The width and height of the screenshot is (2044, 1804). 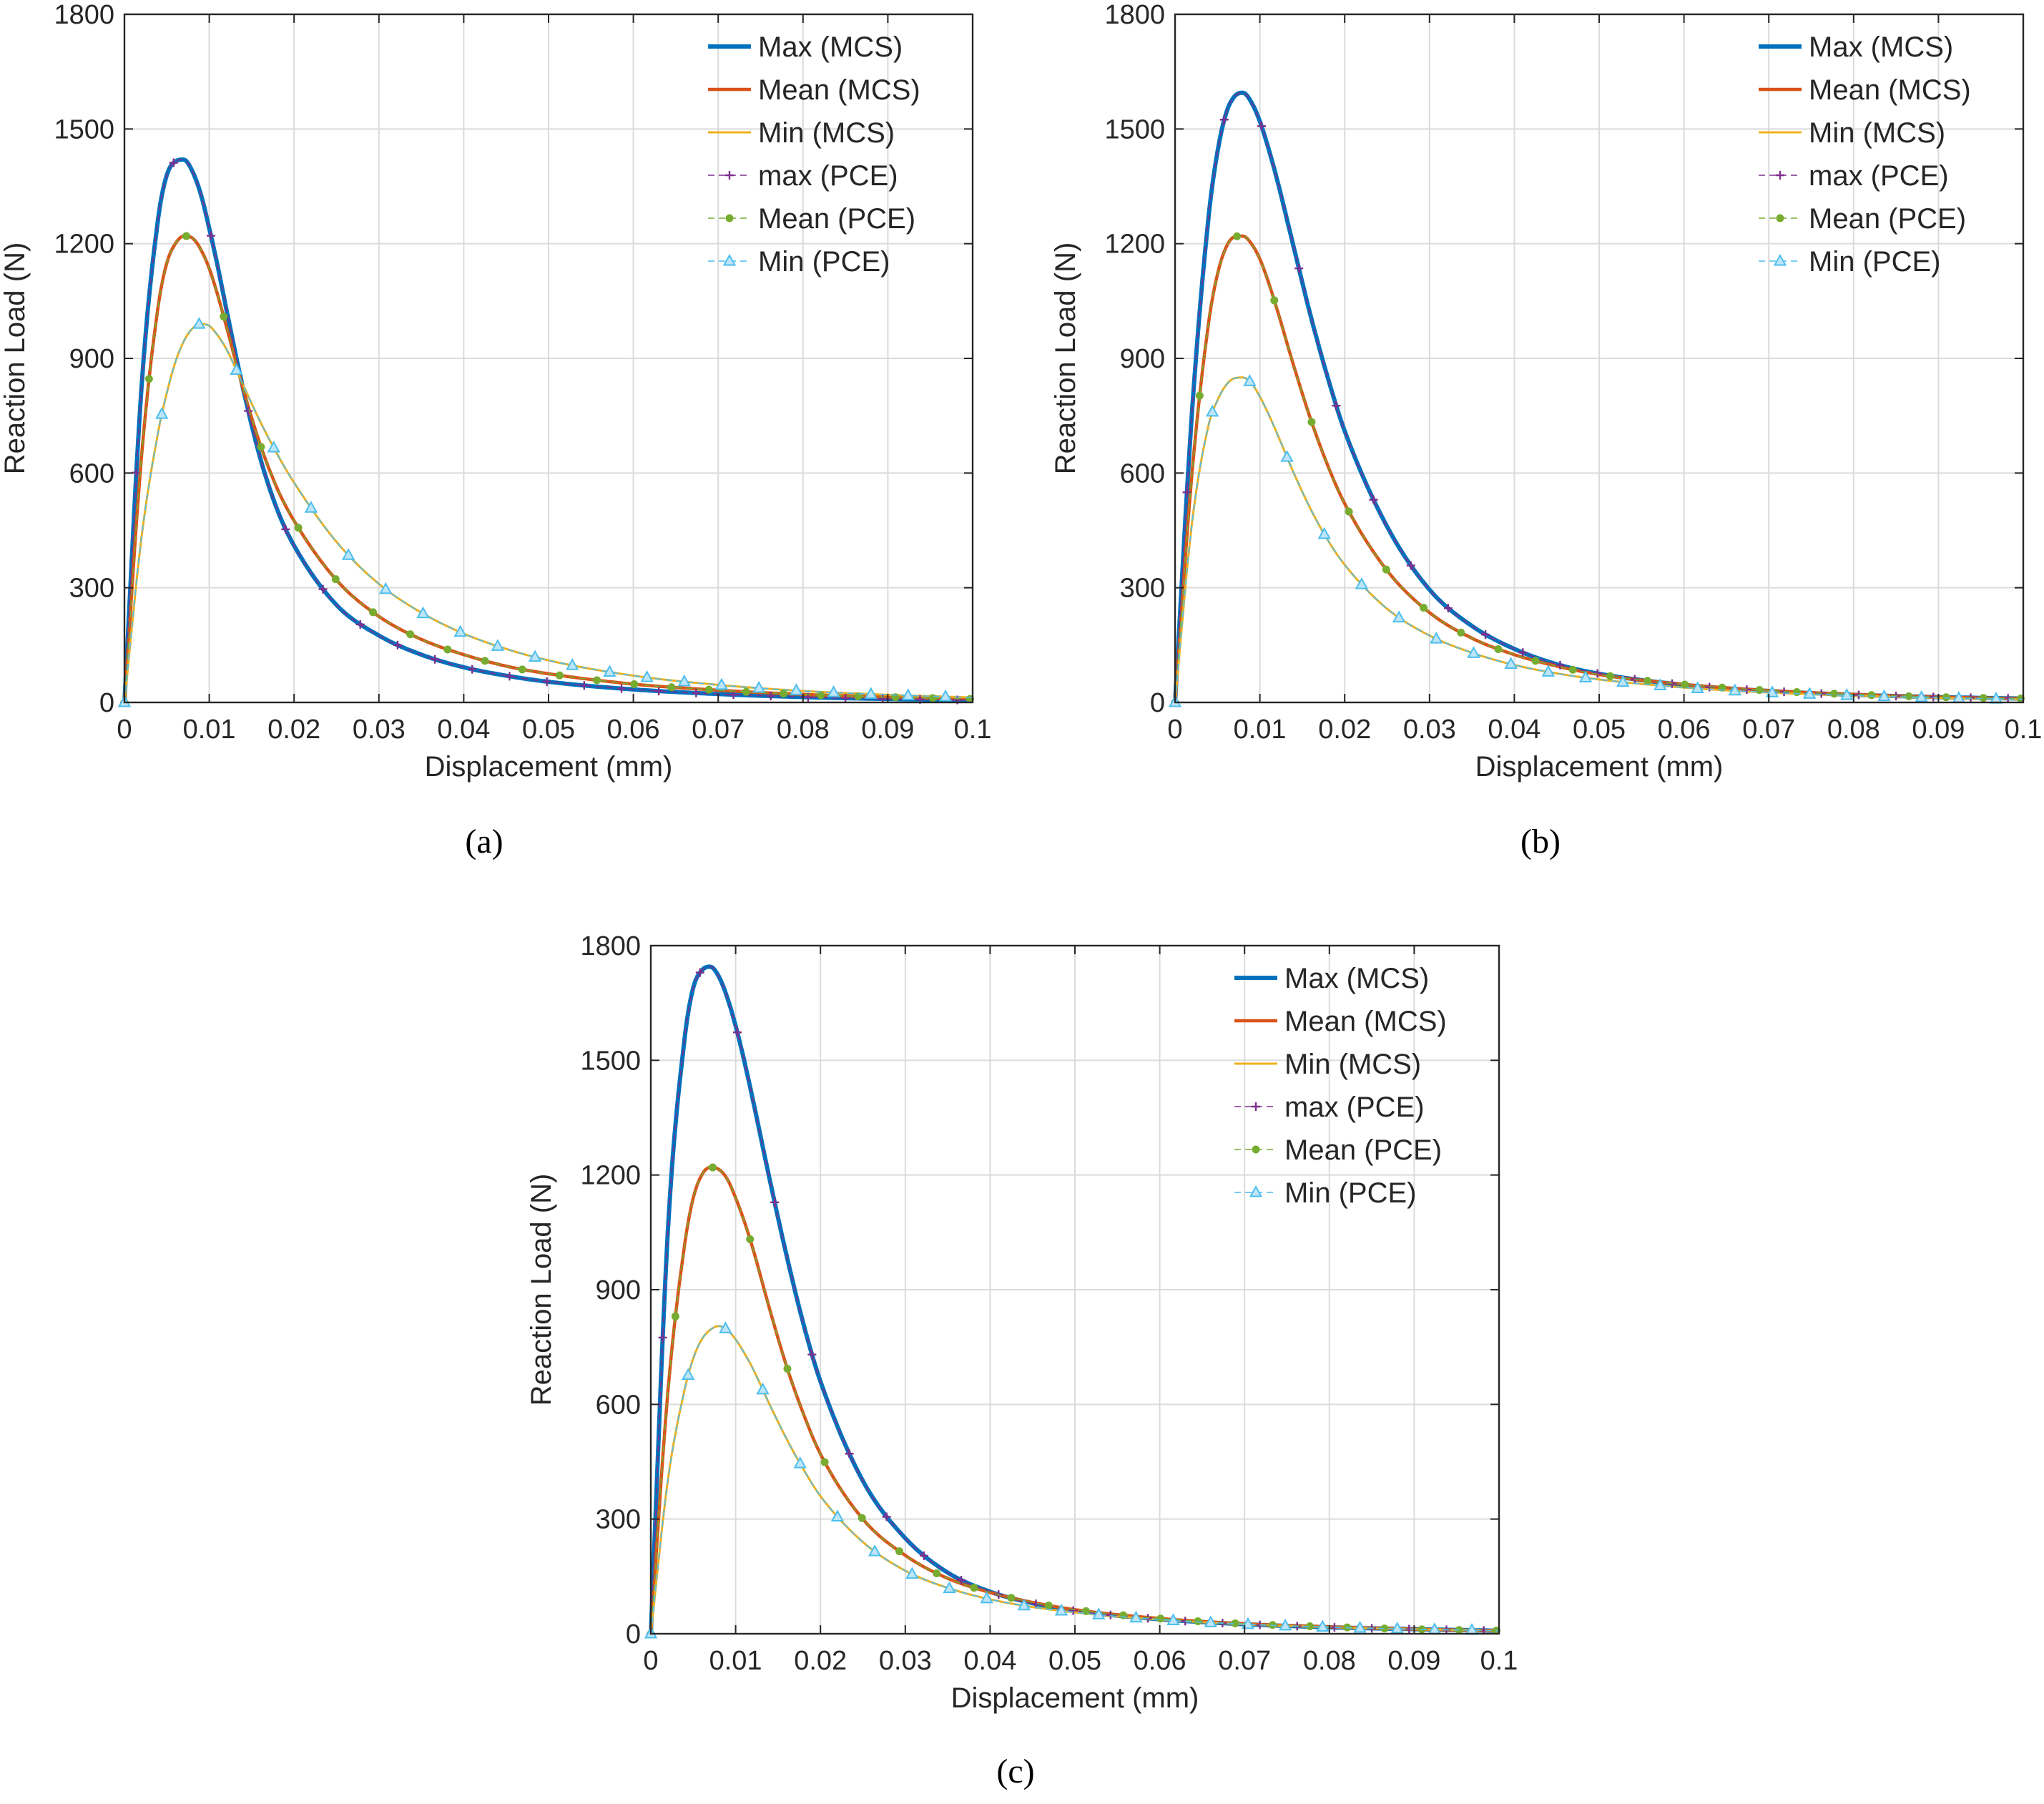 What do you see at coordinates (1329, 1661) in the screenshot?
I see `x-tick-label: 0.08` at bounding box center [1329, 1661].